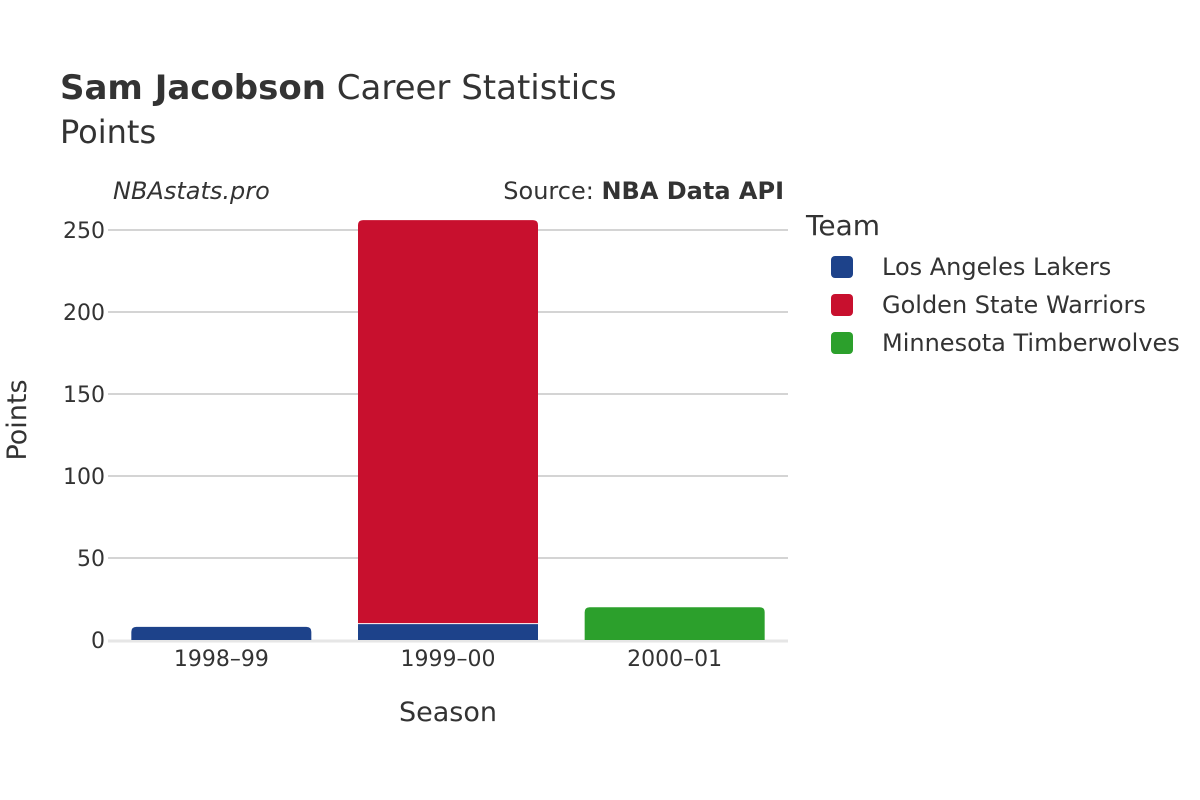  I want to click on legend-swatch-timberwolves, so click(842, 343).